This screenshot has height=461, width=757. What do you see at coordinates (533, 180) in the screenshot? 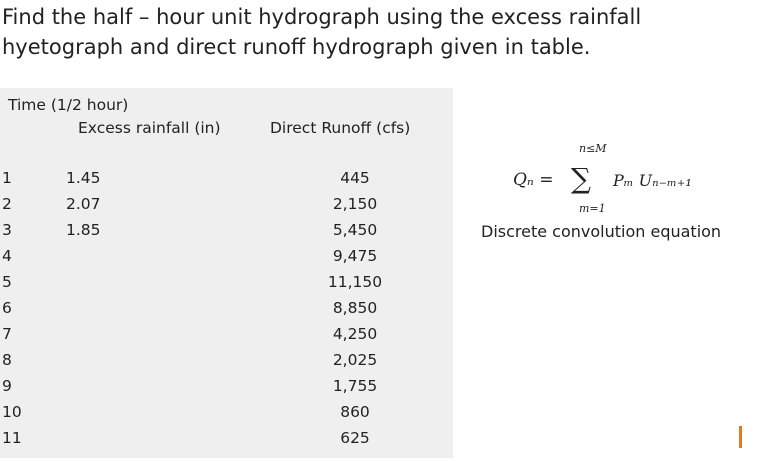
I see `formula-lhs: Qₙ =` at bounding box center [533, 180].